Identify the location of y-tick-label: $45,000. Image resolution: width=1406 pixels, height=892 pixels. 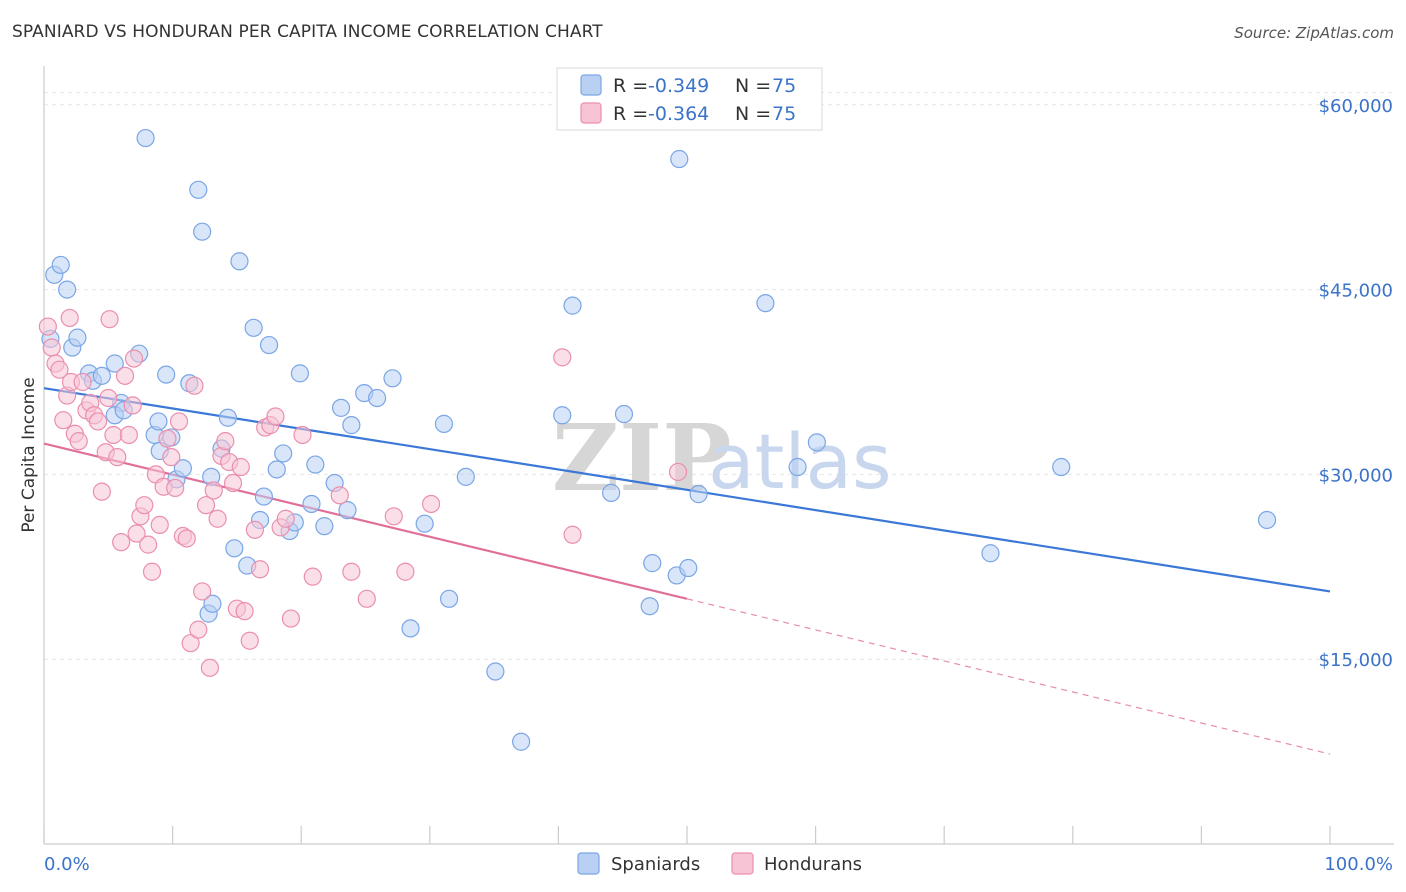
(1356, 291).